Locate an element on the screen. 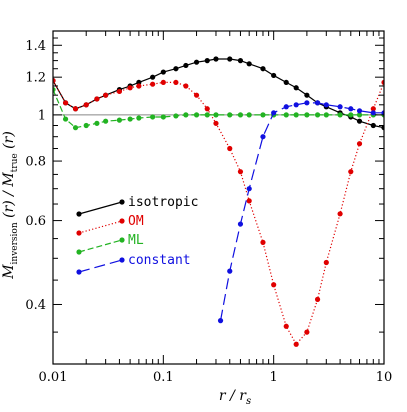 Image resolution: width=407 pixels, height=412 pixels. y-axis-title-part-1: inversion is located at coordinates (15, 243).